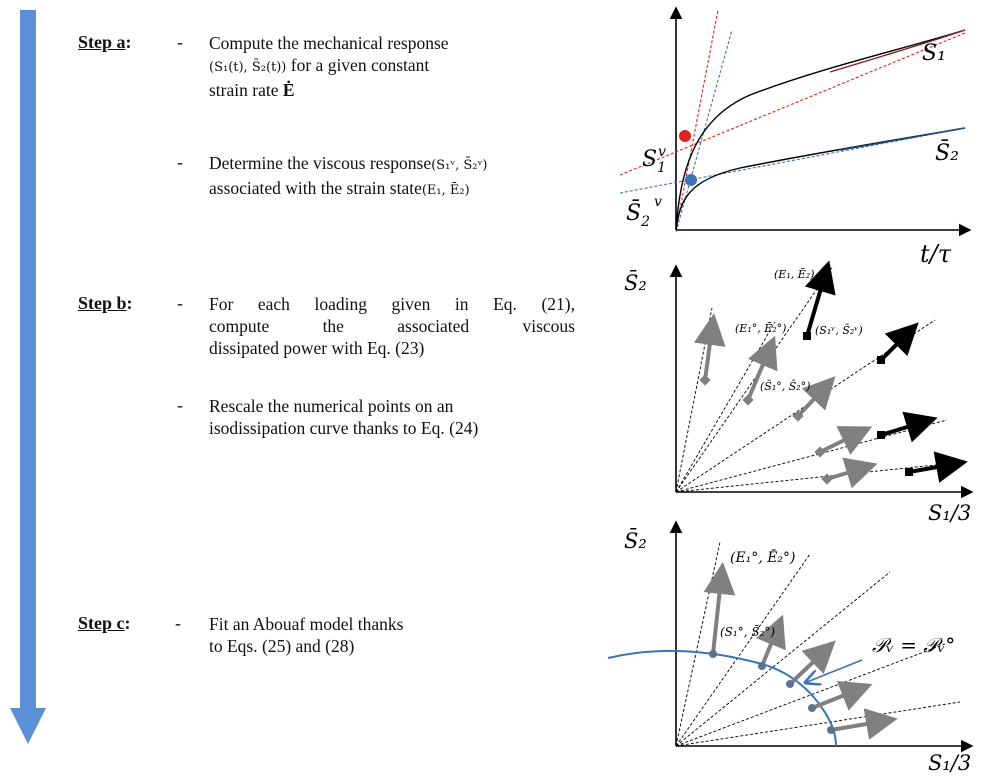  I want to click on plot1-label-s2v-base: S̄, so click(633, 212).